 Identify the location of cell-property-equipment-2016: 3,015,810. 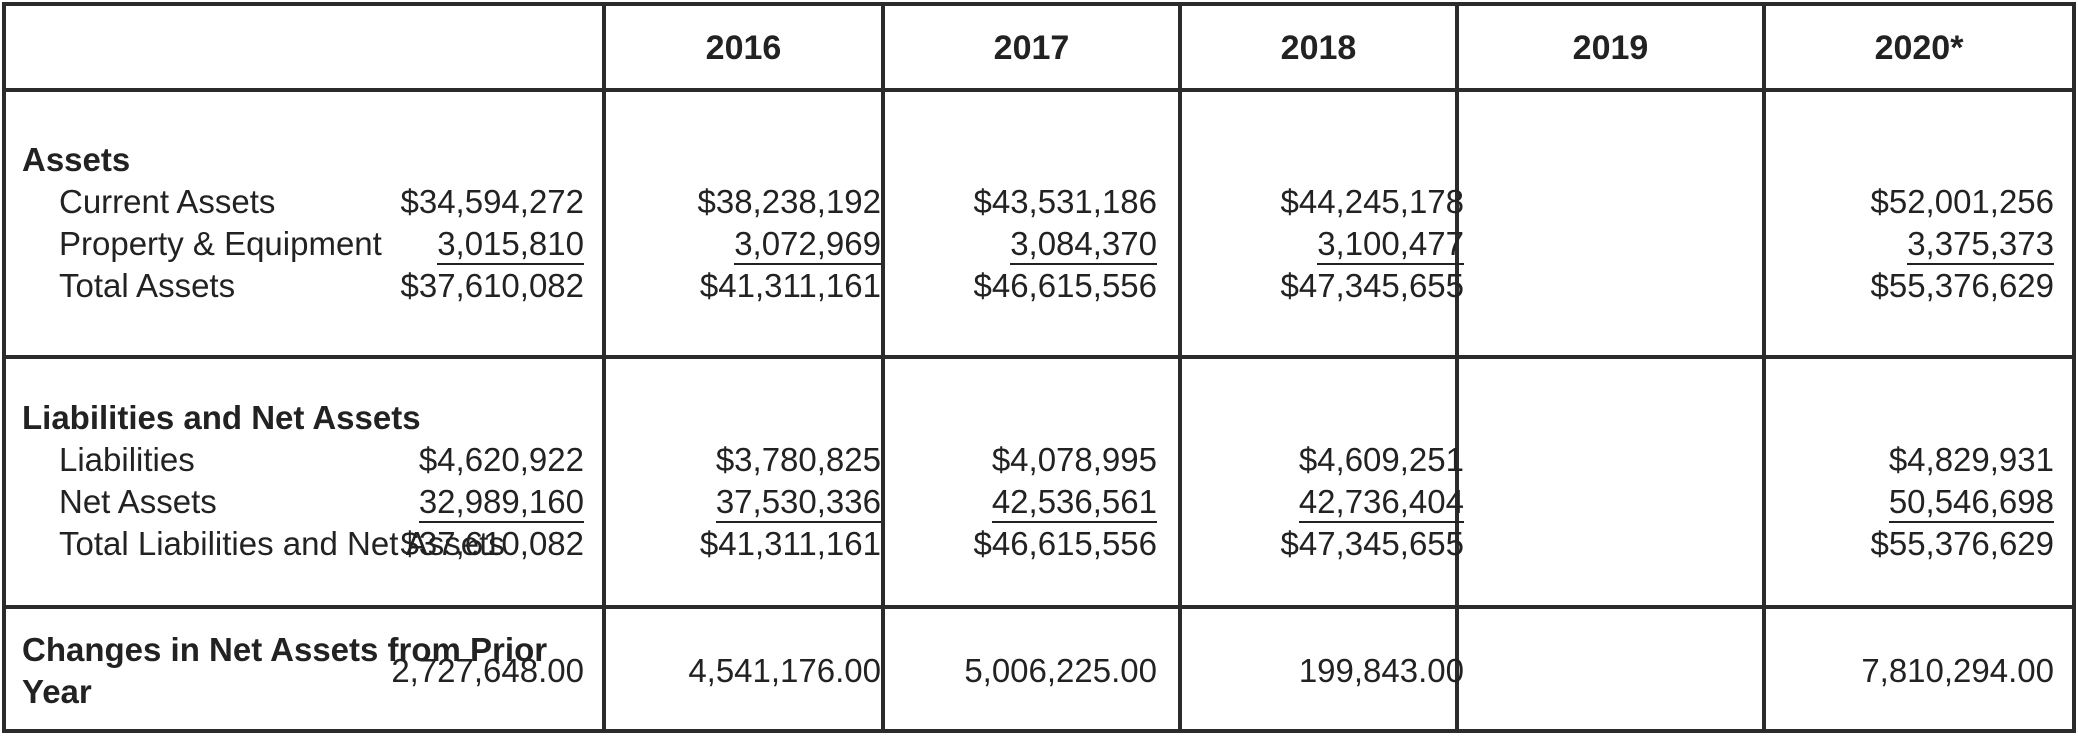
(510, 244).